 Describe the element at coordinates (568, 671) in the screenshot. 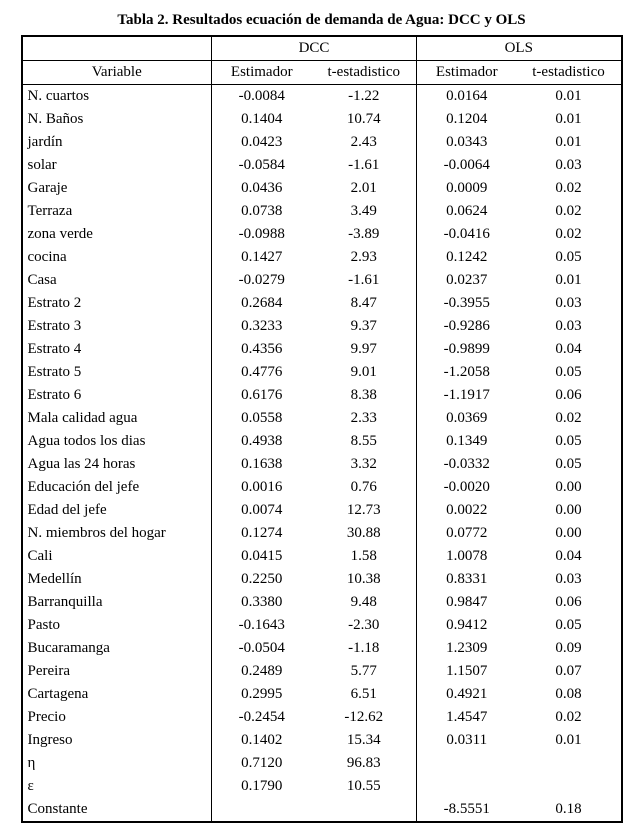

I see `value-cell: 0.07` at that location.